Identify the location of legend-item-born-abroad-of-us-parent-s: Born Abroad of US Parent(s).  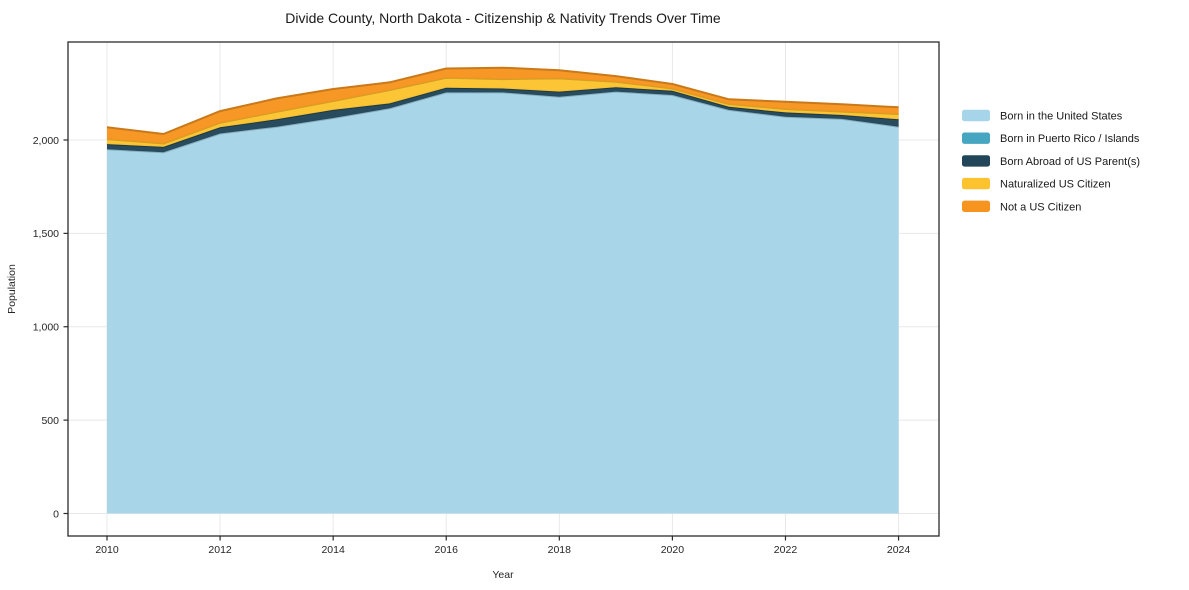
(1051, 161).